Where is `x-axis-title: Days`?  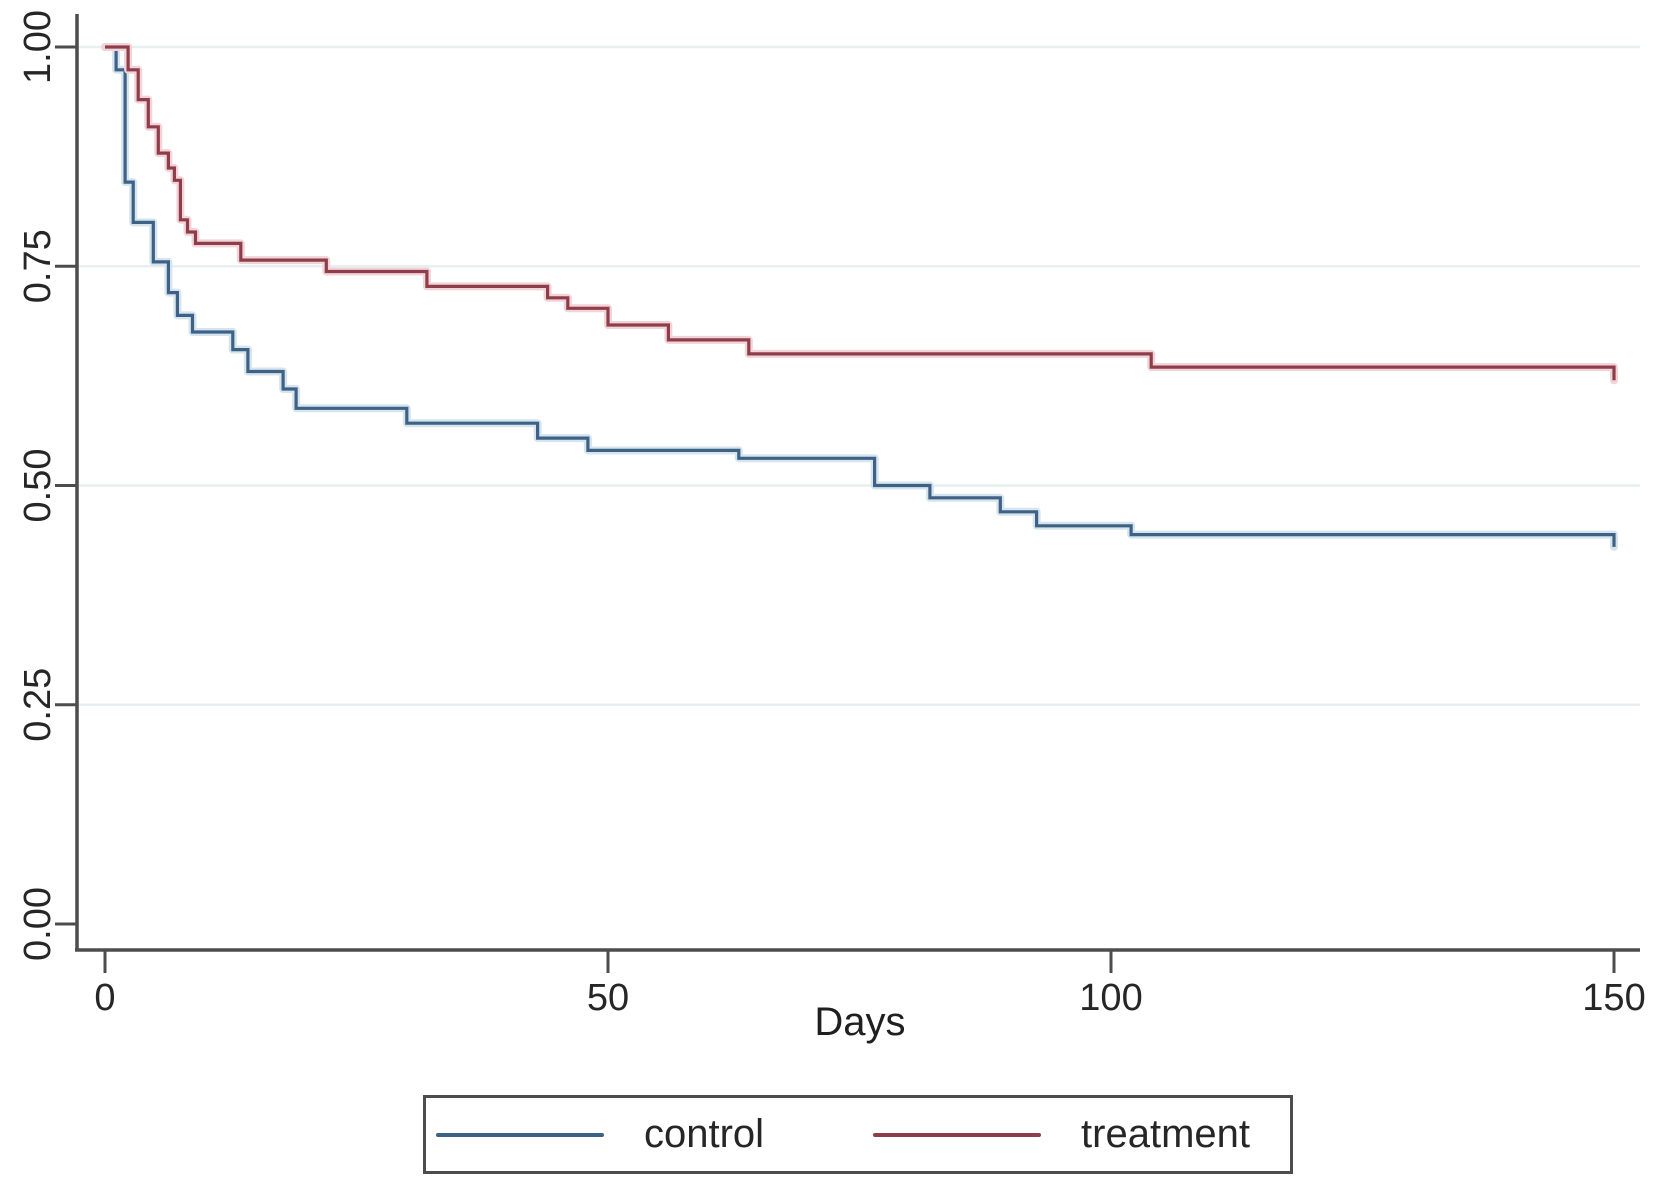 x-axis-title: Days is located at coordinates (860, 1022).